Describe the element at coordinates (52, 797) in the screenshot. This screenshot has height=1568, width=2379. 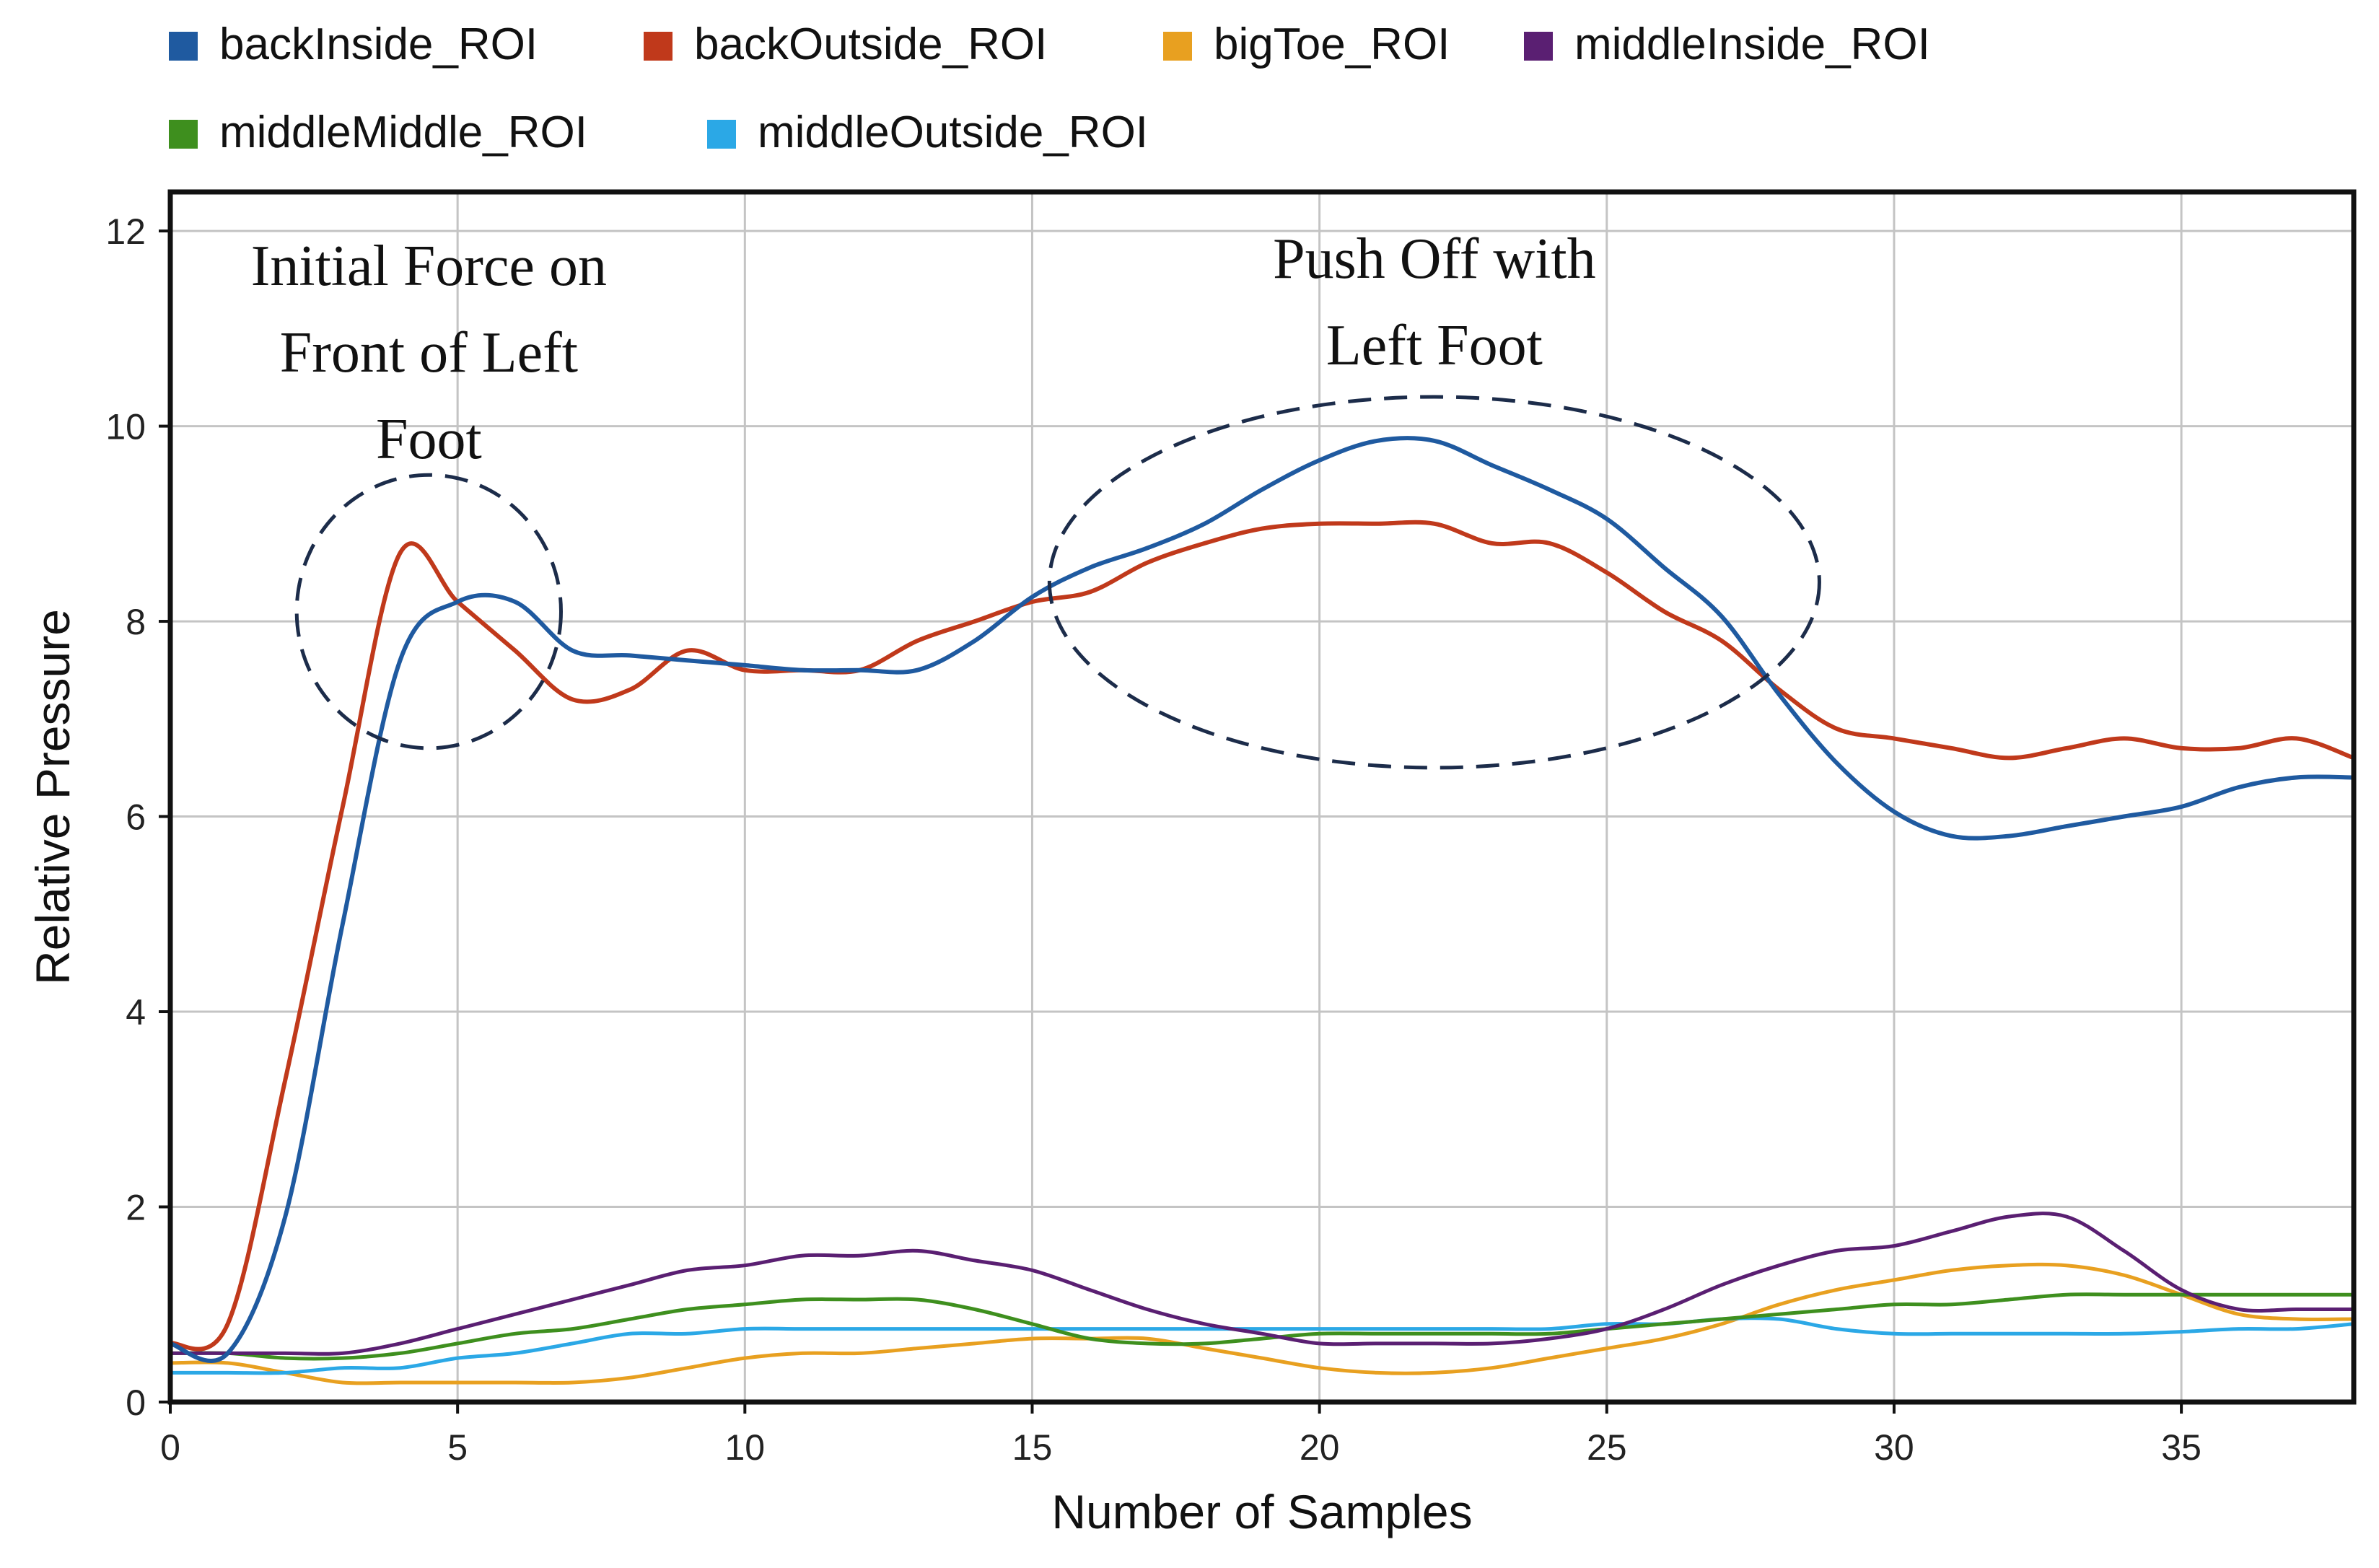
I see `y-axis-title: Relative Pressure` at that location.